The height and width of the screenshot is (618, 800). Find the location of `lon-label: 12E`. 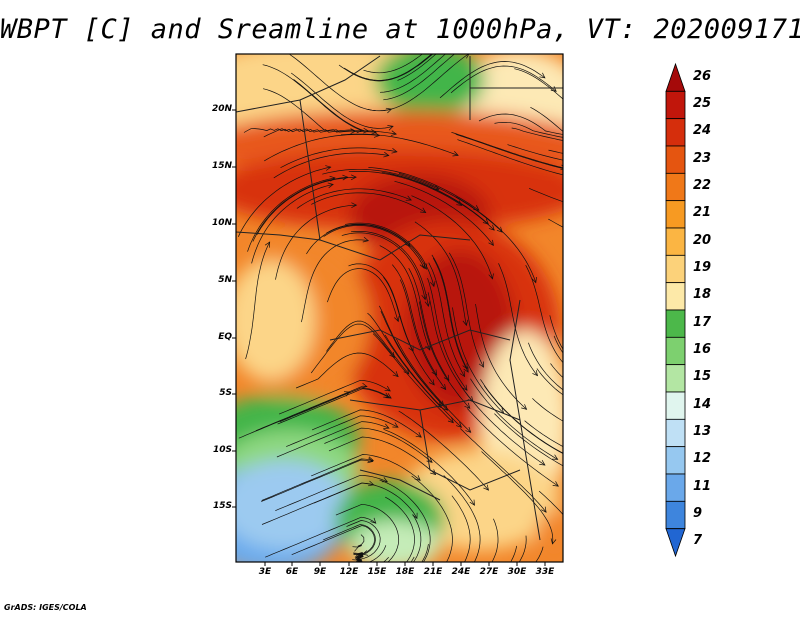

lon-label: 12E is located at coordinates (349, 572).